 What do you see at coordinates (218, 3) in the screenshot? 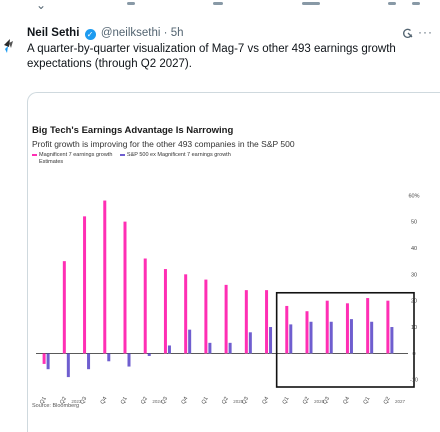
I see `like-icon` at bounding box center [218, 3].